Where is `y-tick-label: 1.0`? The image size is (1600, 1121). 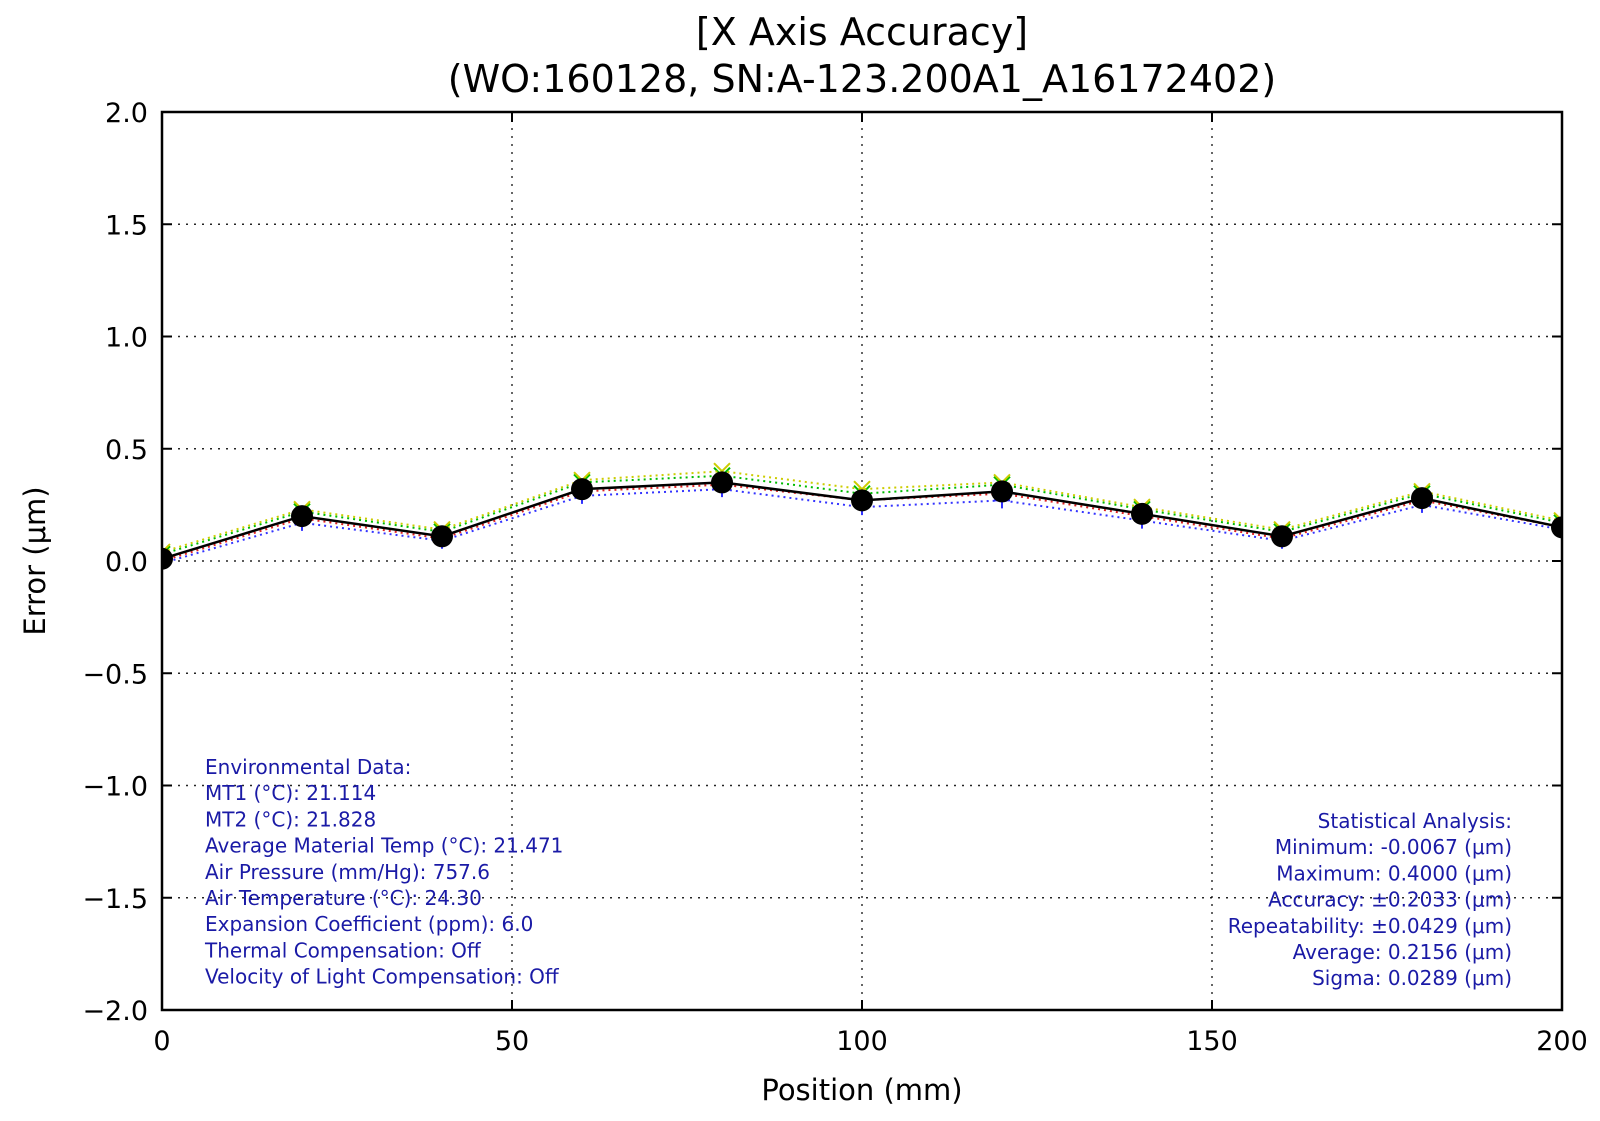 y-tick-label: 1.0 is located at coordinates (126, 338).